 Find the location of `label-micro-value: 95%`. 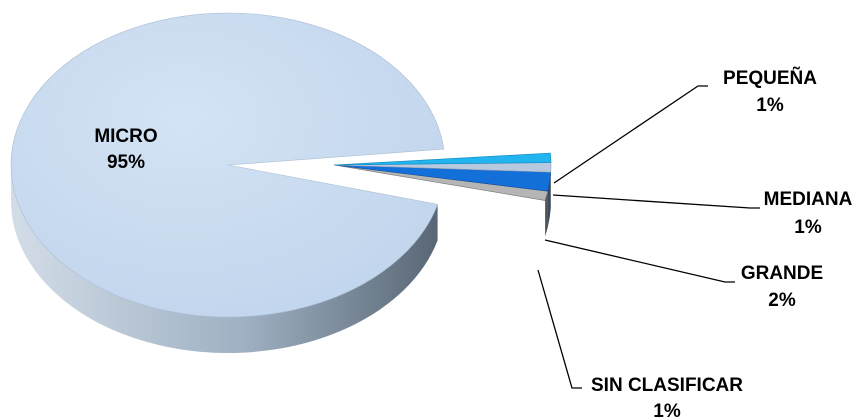

label-micro-value: 95% is located at coordinates (126, 162).